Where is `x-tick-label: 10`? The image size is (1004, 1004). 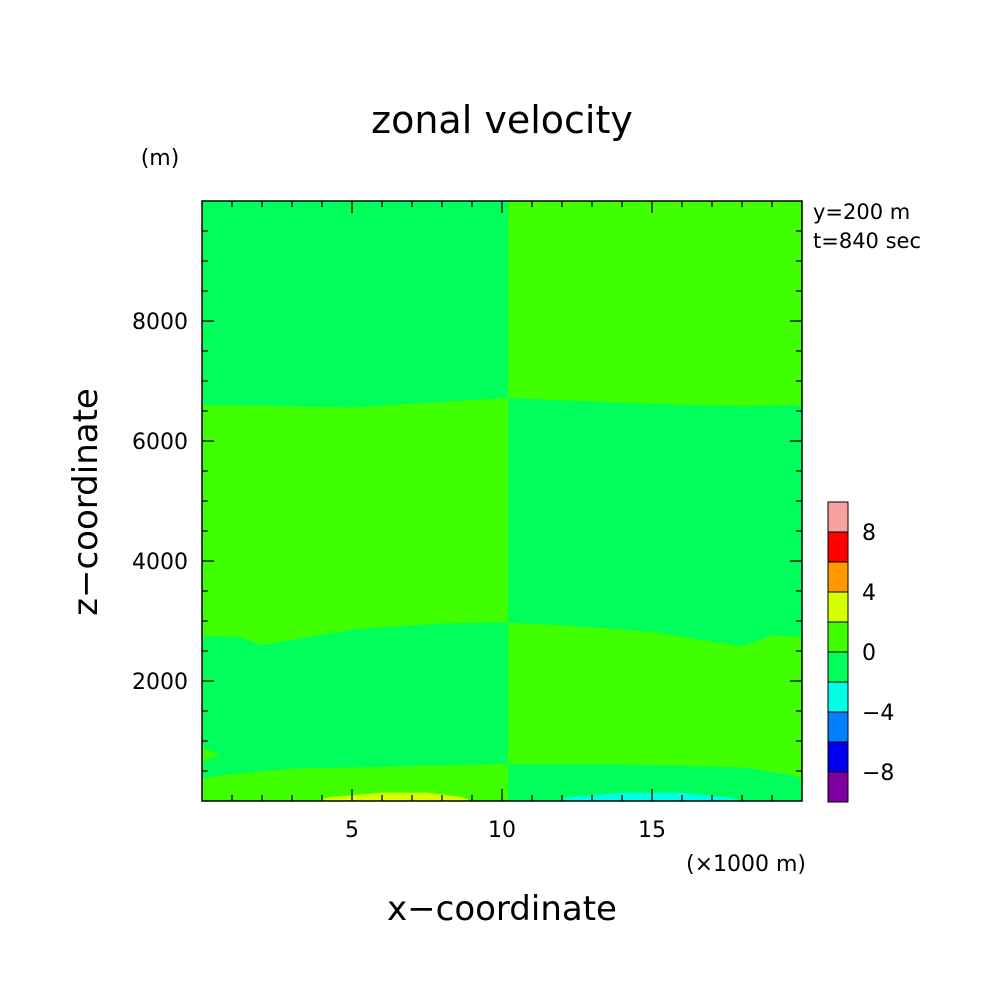
x-tick-label: 10 is located at coordinates (502, 830).